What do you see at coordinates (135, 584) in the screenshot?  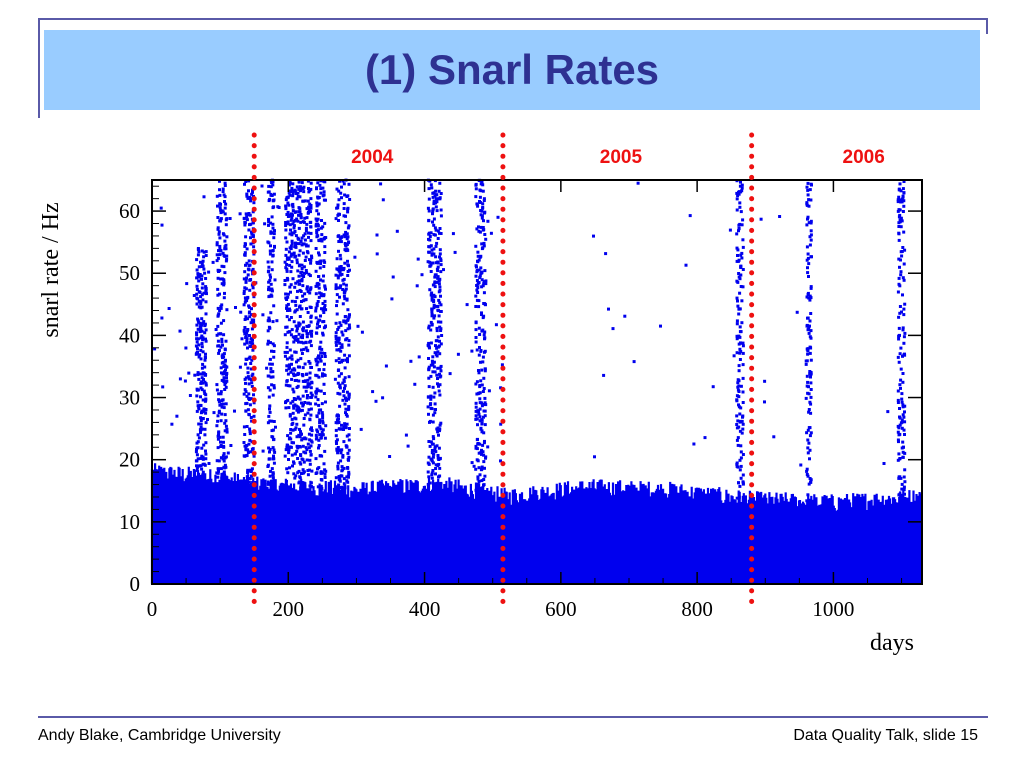 I see `y-tick-label: 0` at bounding box center [135, 584].